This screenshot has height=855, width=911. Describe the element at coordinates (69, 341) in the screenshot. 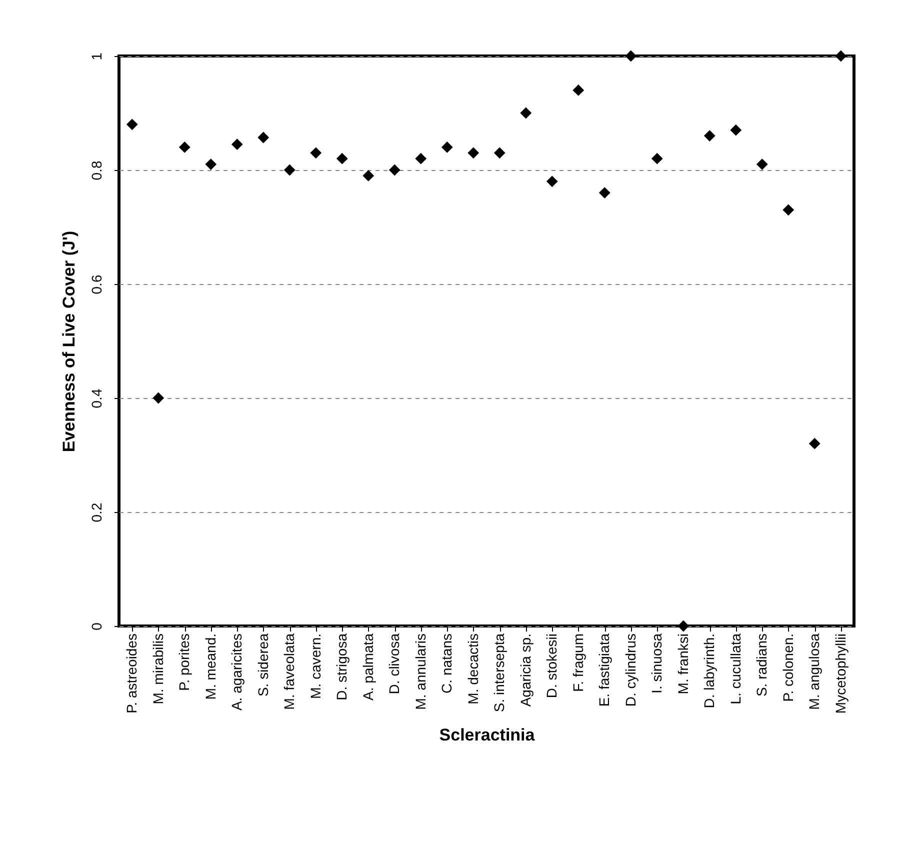

I see `y-axis-title: Evenness of Live Cover (J')` at that location.